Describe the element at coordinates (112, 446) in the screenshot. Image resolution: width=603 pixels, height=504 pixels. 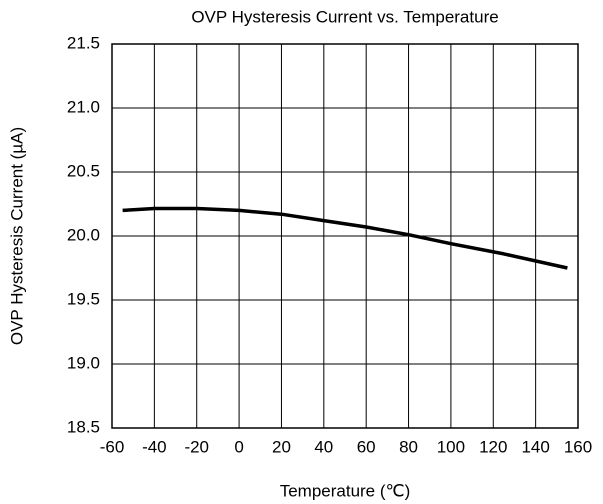
I see `x-tick-label: -60` at that location.